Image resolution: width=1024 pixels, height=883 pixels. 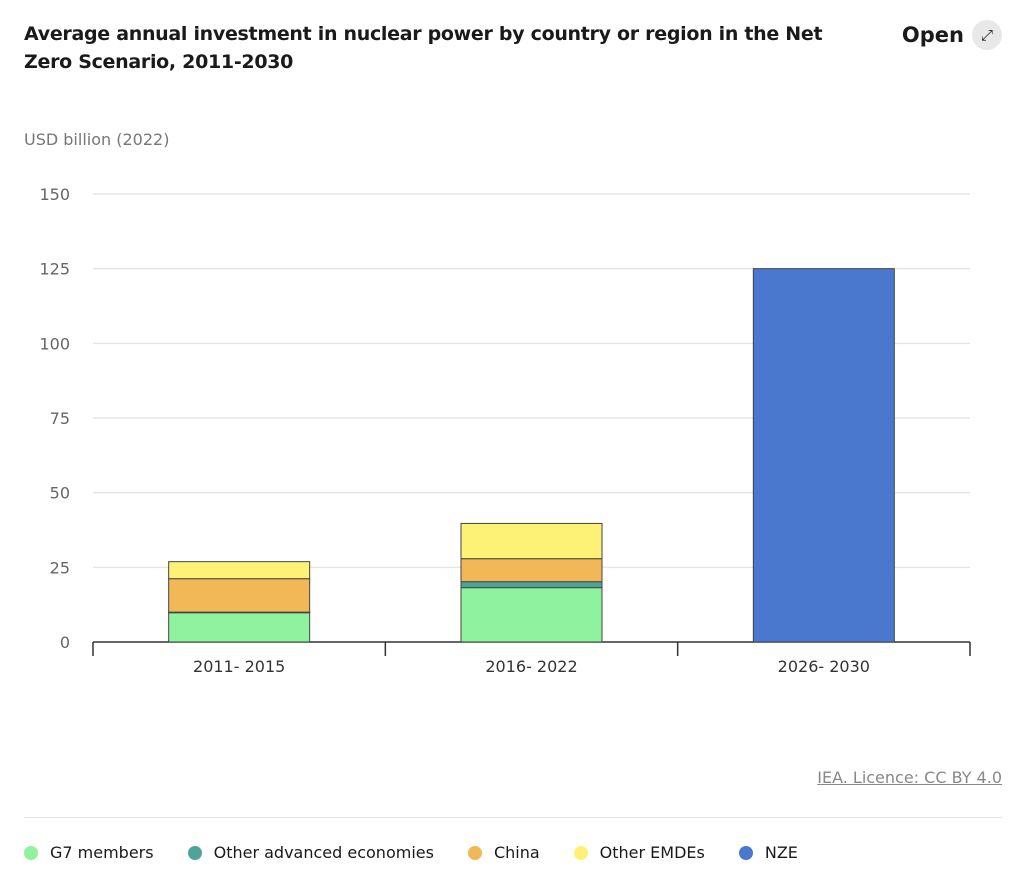 What do you see at coordinates (932, 35) in the screenshot?
I see `open-label: Open` at bounding box center [932, 35].